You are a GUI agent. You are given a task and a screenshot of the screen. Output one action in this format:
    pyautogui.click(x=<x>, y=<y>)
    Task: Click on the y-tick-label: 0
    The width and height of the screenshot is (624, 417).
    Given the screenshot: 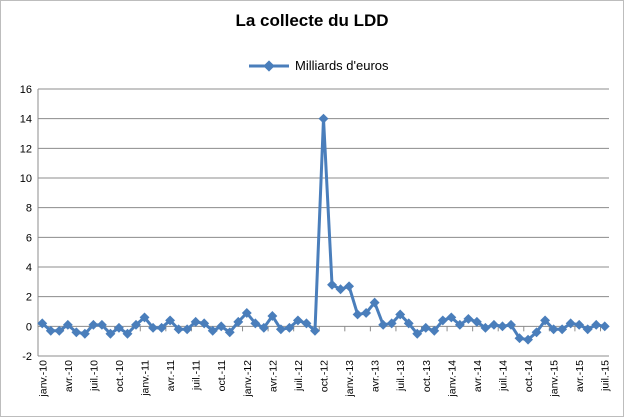 What is the action you would take?
    pyautogui.click(x=29, y=327)
    